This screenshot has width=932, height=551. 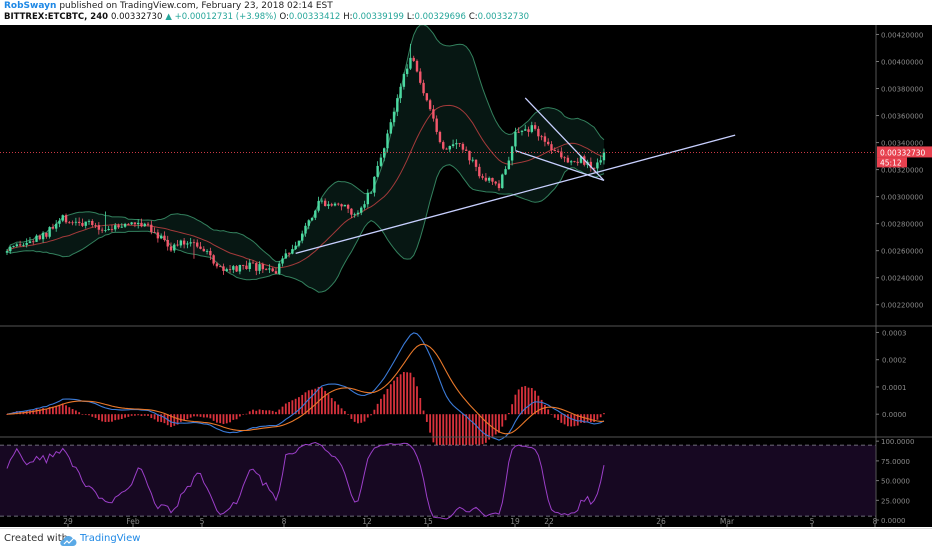 What do you see at coordinates (894, 415) in the screenshot?
I see `macd-tick-label: 0.0000` at bounding box center [894, 415].